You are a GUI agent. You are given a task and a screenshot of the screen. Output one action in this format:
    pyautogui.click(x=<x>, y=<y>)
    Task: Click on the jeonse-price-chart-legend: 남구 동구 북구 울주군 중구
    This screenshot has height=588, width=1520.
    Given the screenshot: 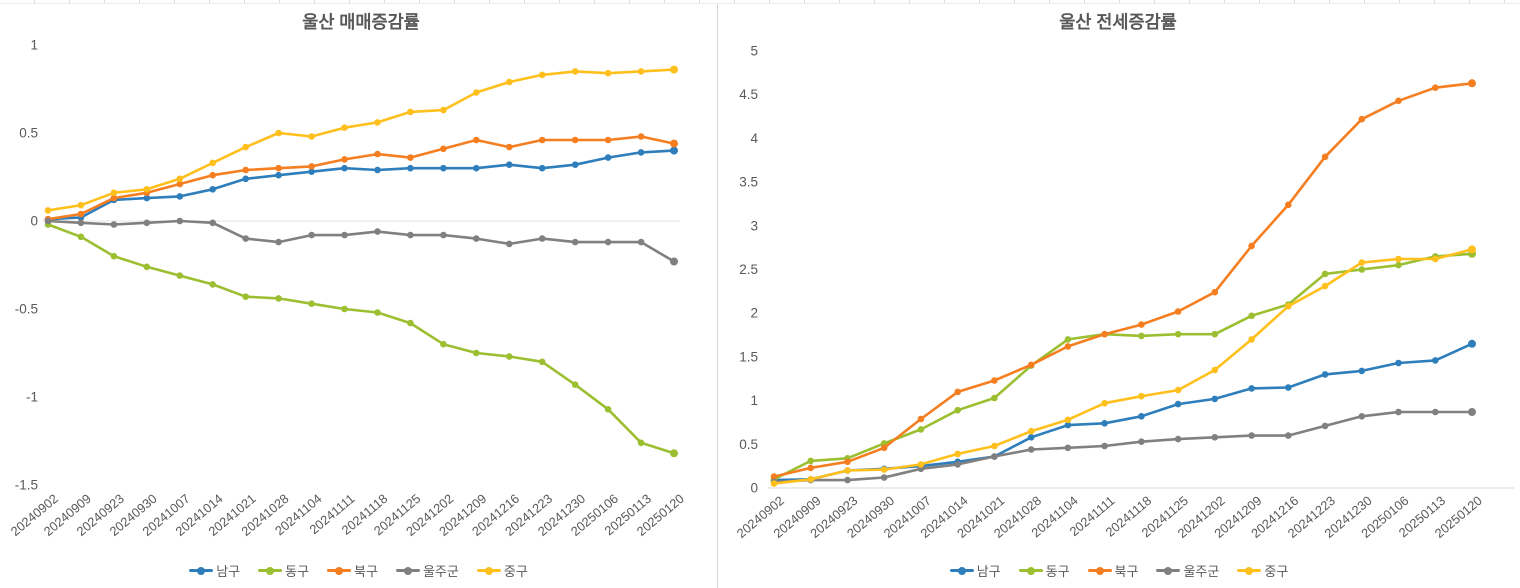 What is the action you would take?
    pyautogui.click(x=1119, y=570)
    